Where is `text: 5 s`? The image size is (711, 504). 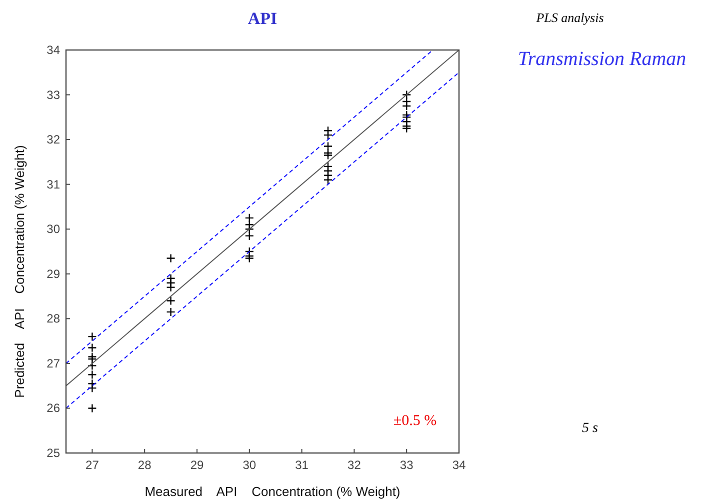 text: 5 s is located at coordinates (590, 428).